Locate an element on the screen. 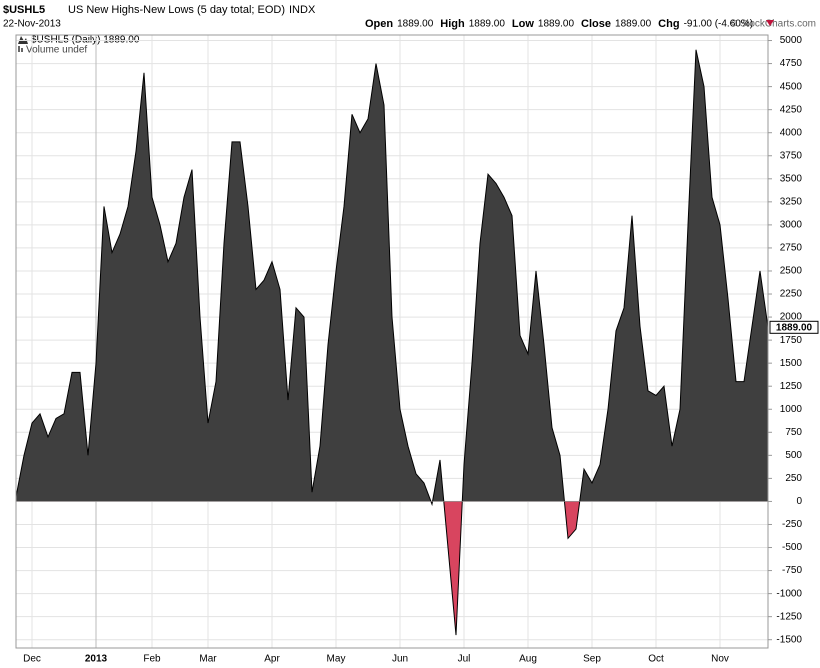 The width and height of the screenshot is (820, 668). exchange: INDX is located at coordinates (302, 10).